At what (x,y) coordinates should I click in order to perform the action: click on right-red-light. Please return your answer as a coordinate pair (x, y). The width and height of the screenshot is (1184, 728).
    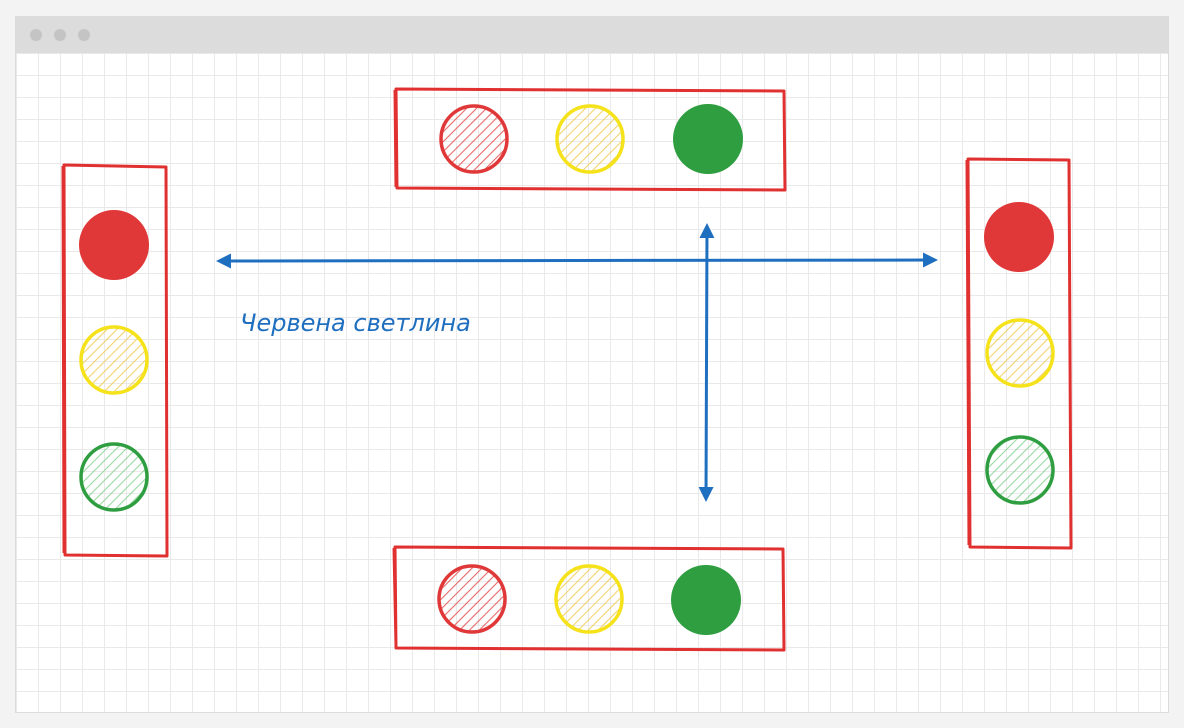
    Looking at the image, I should click on (1019, 237).